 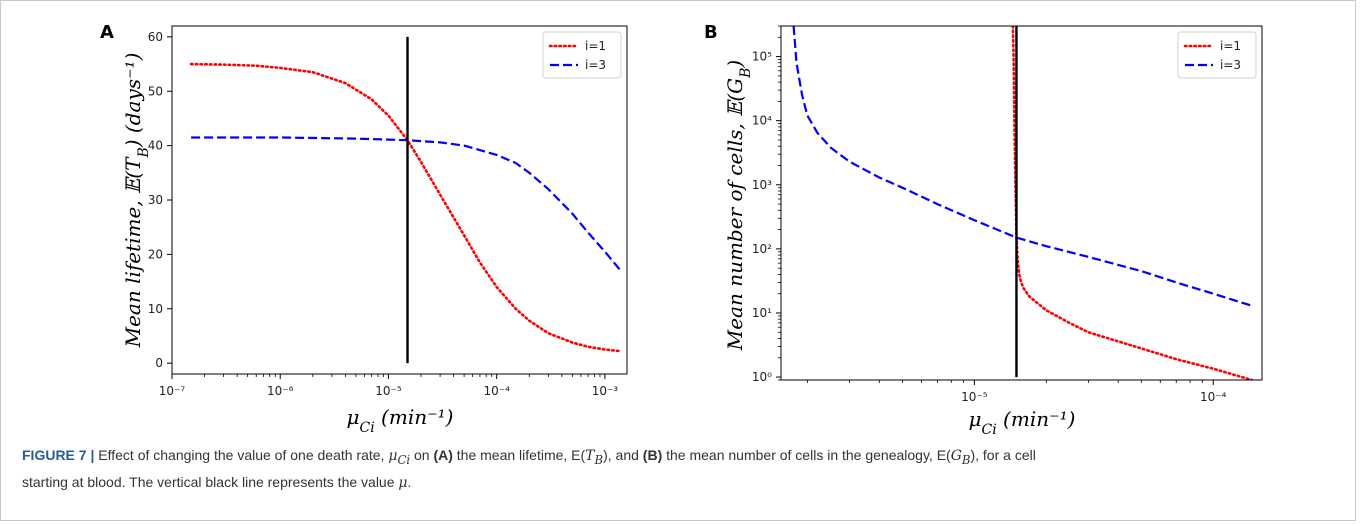 I want to click on y-tick-label: 60, so click(x=155, y=37).